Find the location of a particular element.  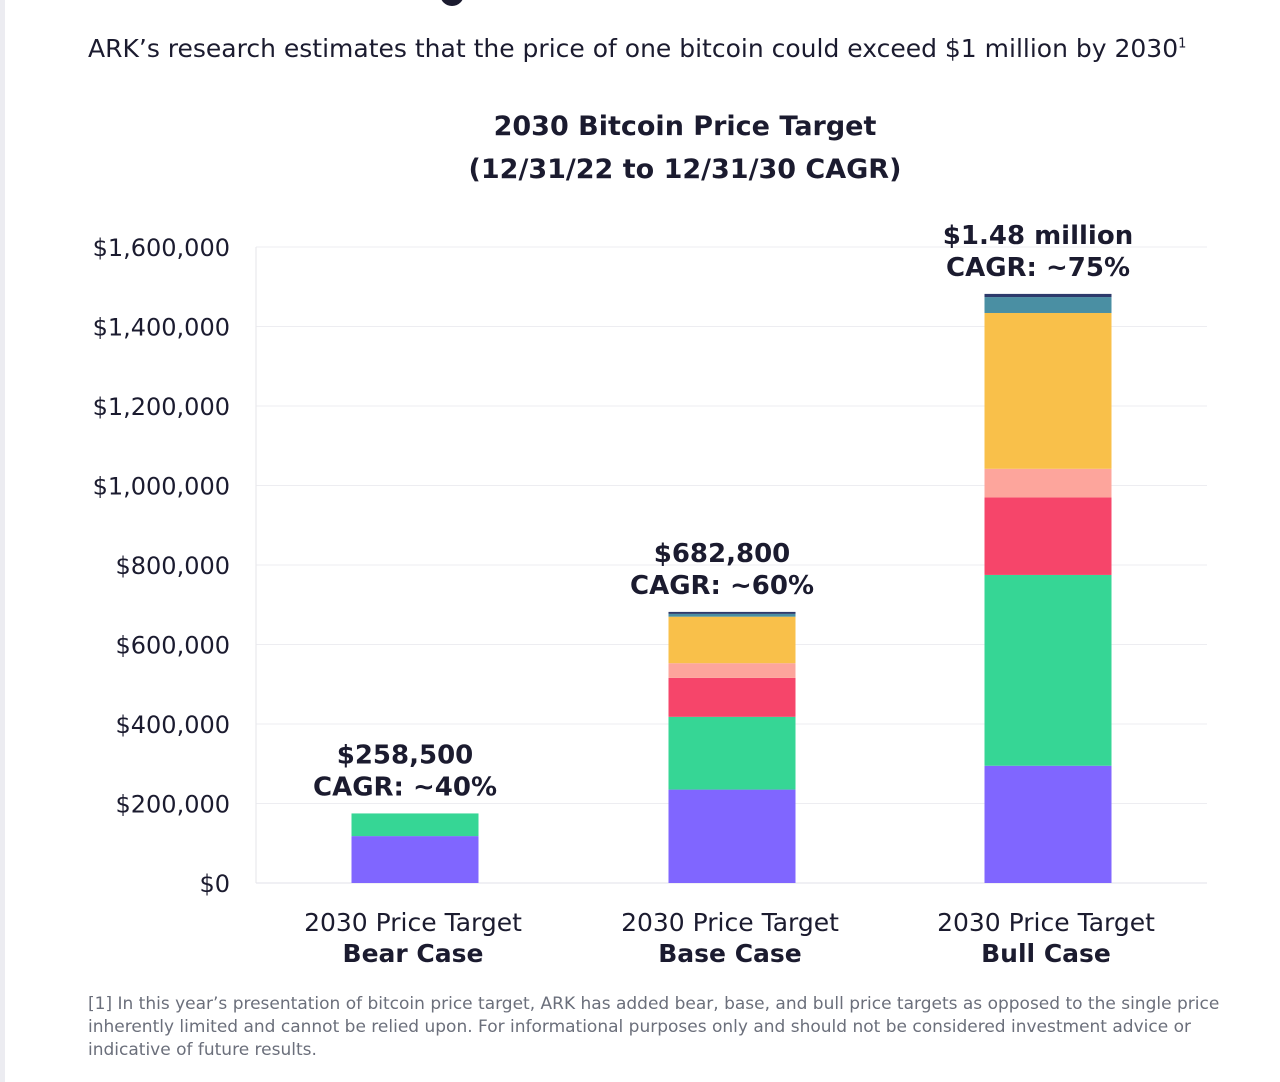

y-tick-label: $400,000 is located at coordinates (172, 725).